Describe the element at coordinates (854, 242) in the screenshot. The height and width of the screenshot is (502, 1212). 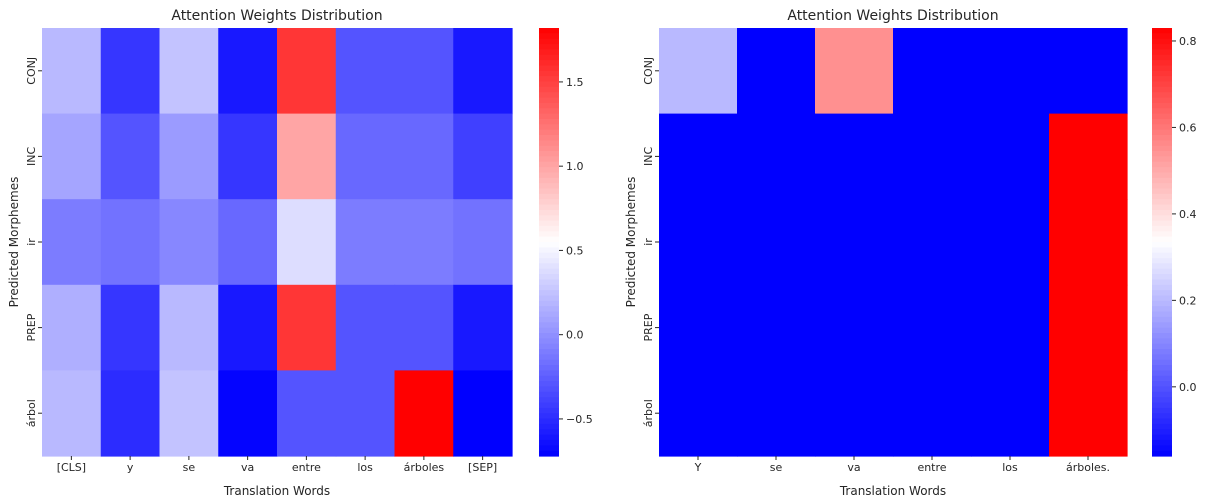
I see `heatmap-cell-r2-c2` at that location.